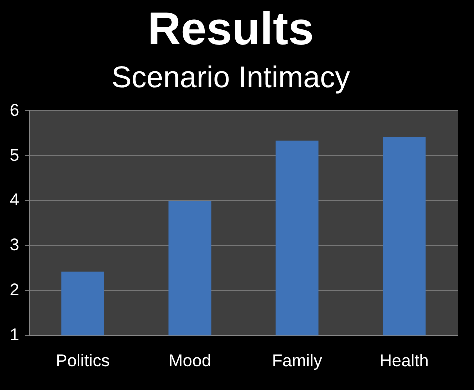  What do you see at coordinates (231, 77) in the screenshot?
I see `chart-subtitle: Scenario Intimacy` at bounding box center [231, 77].